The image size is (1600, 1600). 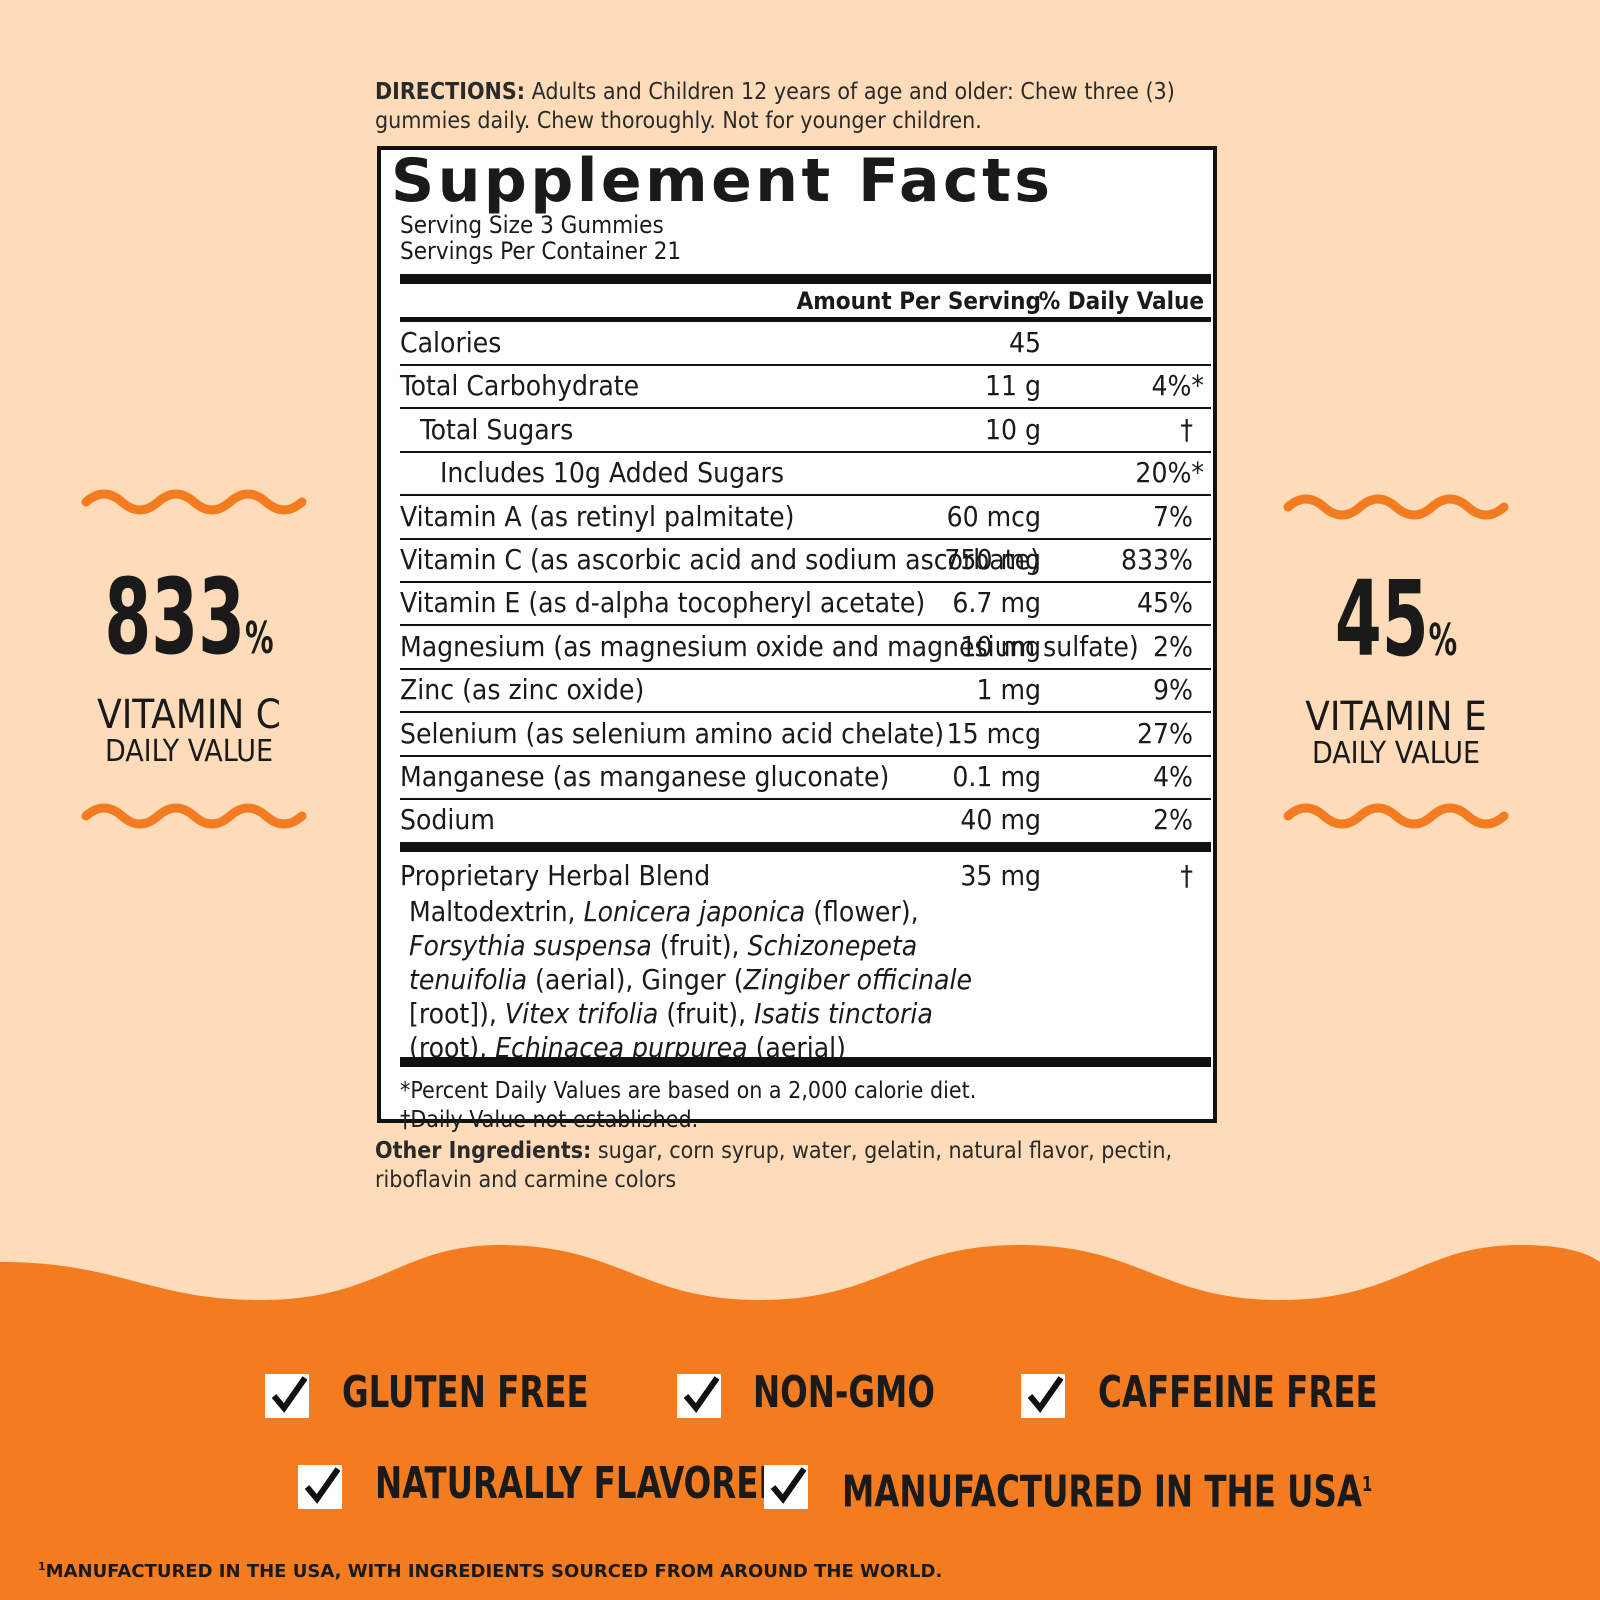 I want to click on amount: 45, so click(x=1024, y=342).